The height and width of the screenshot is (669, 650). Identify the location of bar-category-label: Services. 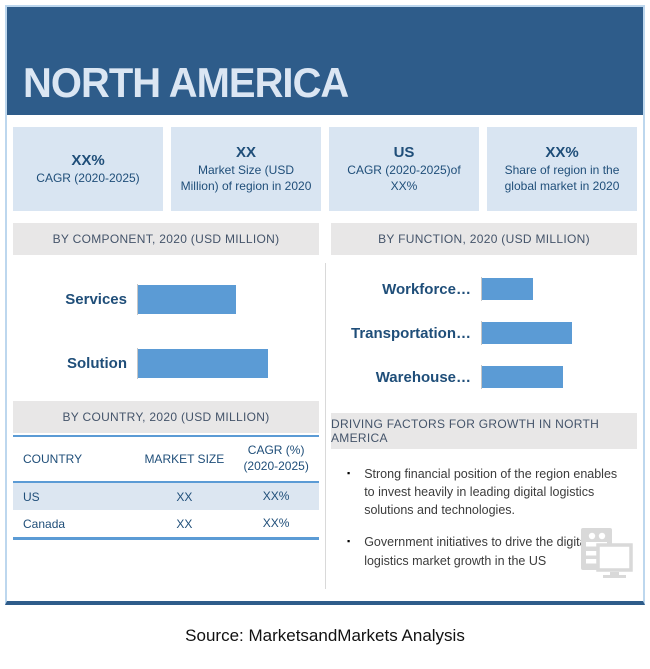
(96, 299).